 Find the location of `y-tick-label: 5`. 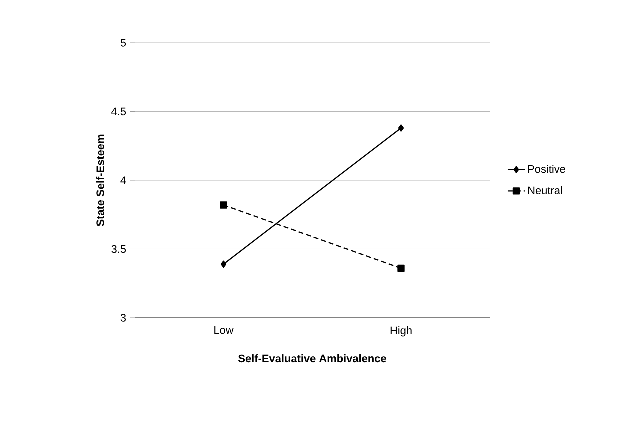

y-tick-label: 5 is located at coordinates (123, 43).